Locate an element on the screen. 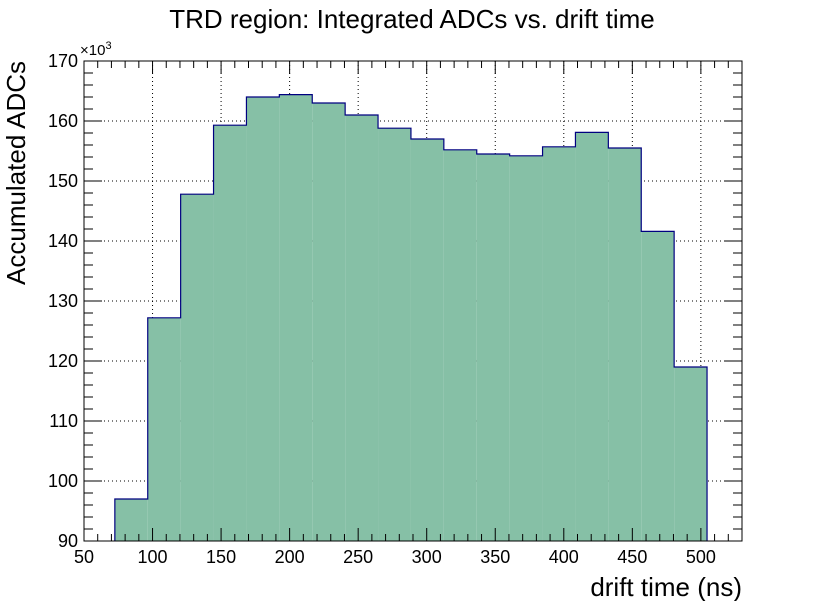 The width and height of the screenshot is (825, 601). x-tick-label: 200 is located at coordinates (290, 557).